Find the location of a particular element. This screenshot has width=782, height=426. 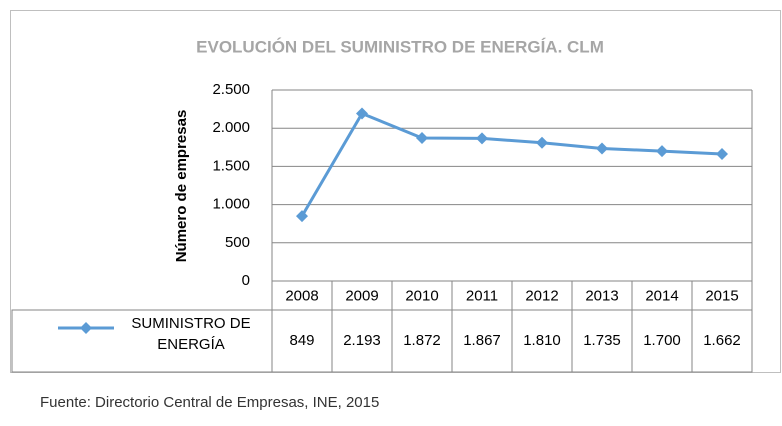

legend-label: SUMINISTRO DE ENERGÍA is located at coordinates (191, 334).